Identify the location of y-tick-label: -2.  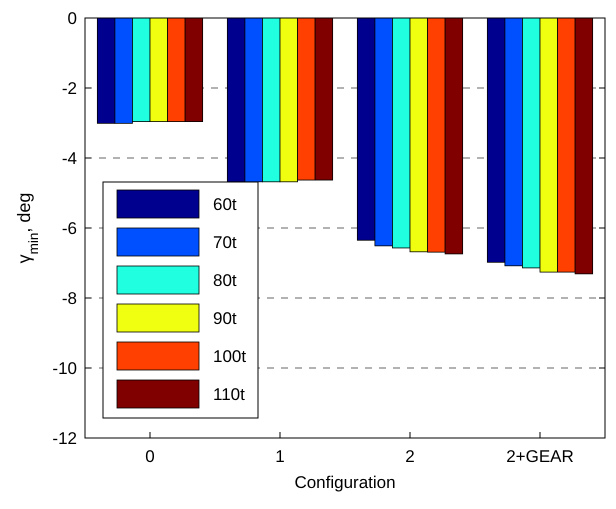
(69, 88).